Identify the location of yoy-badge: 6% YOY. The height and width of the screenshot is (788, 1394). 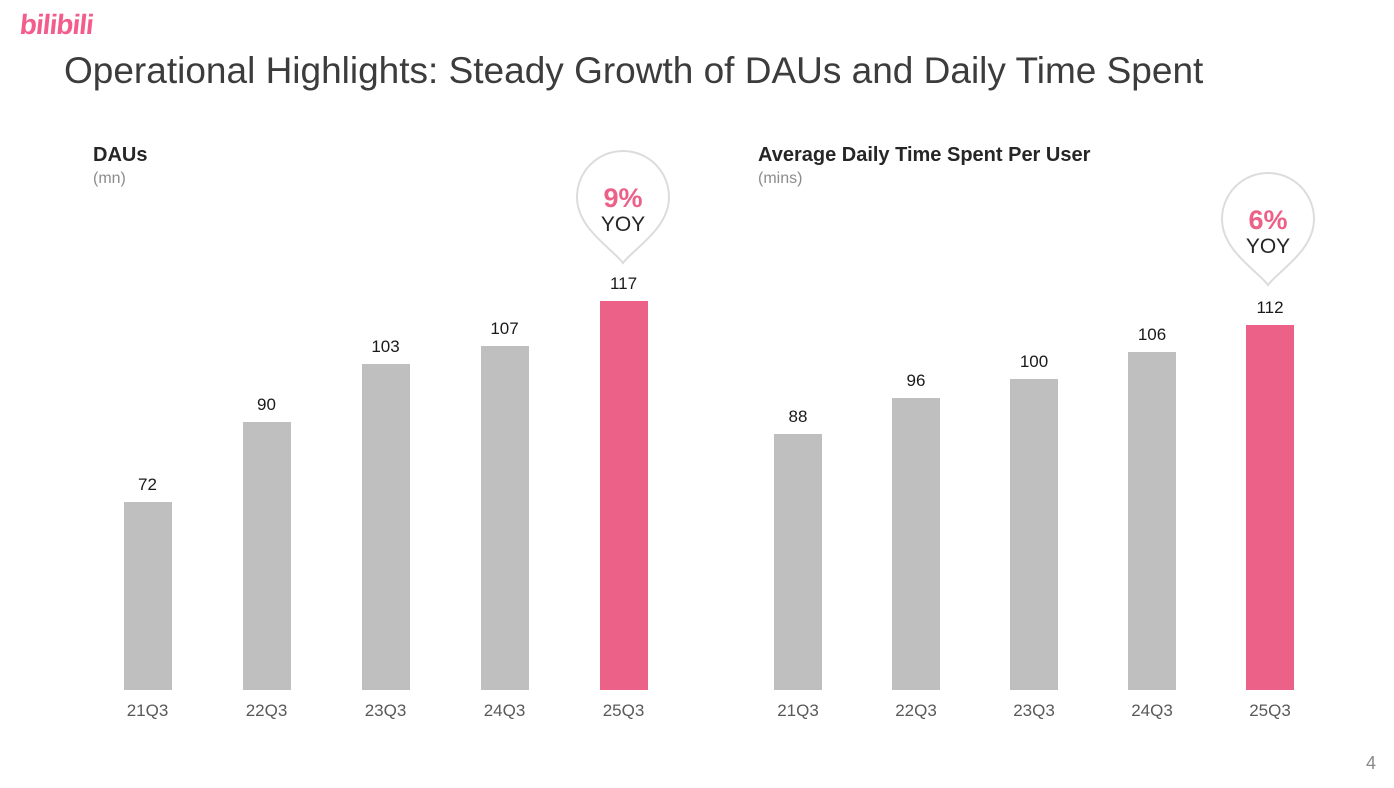
(1268, 230).